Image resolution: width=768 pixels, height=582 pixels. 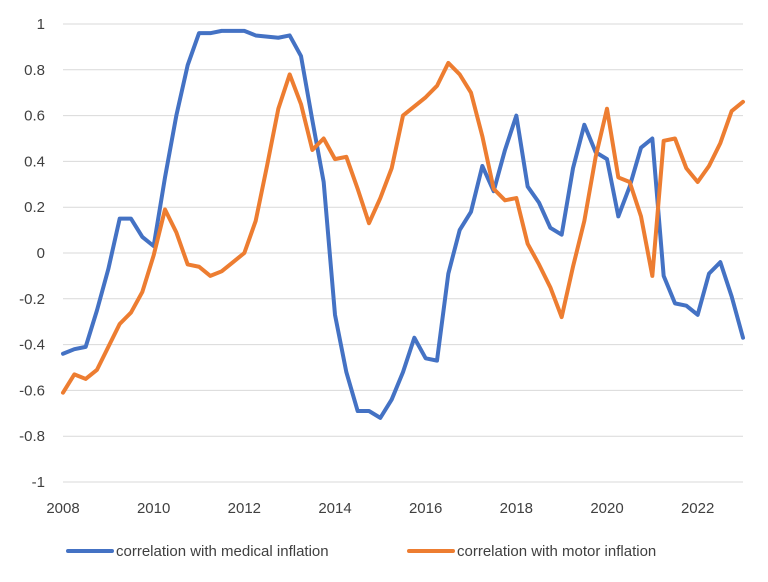 I want to click on y-tick-label: 0.8, so click(x=34, y=70).